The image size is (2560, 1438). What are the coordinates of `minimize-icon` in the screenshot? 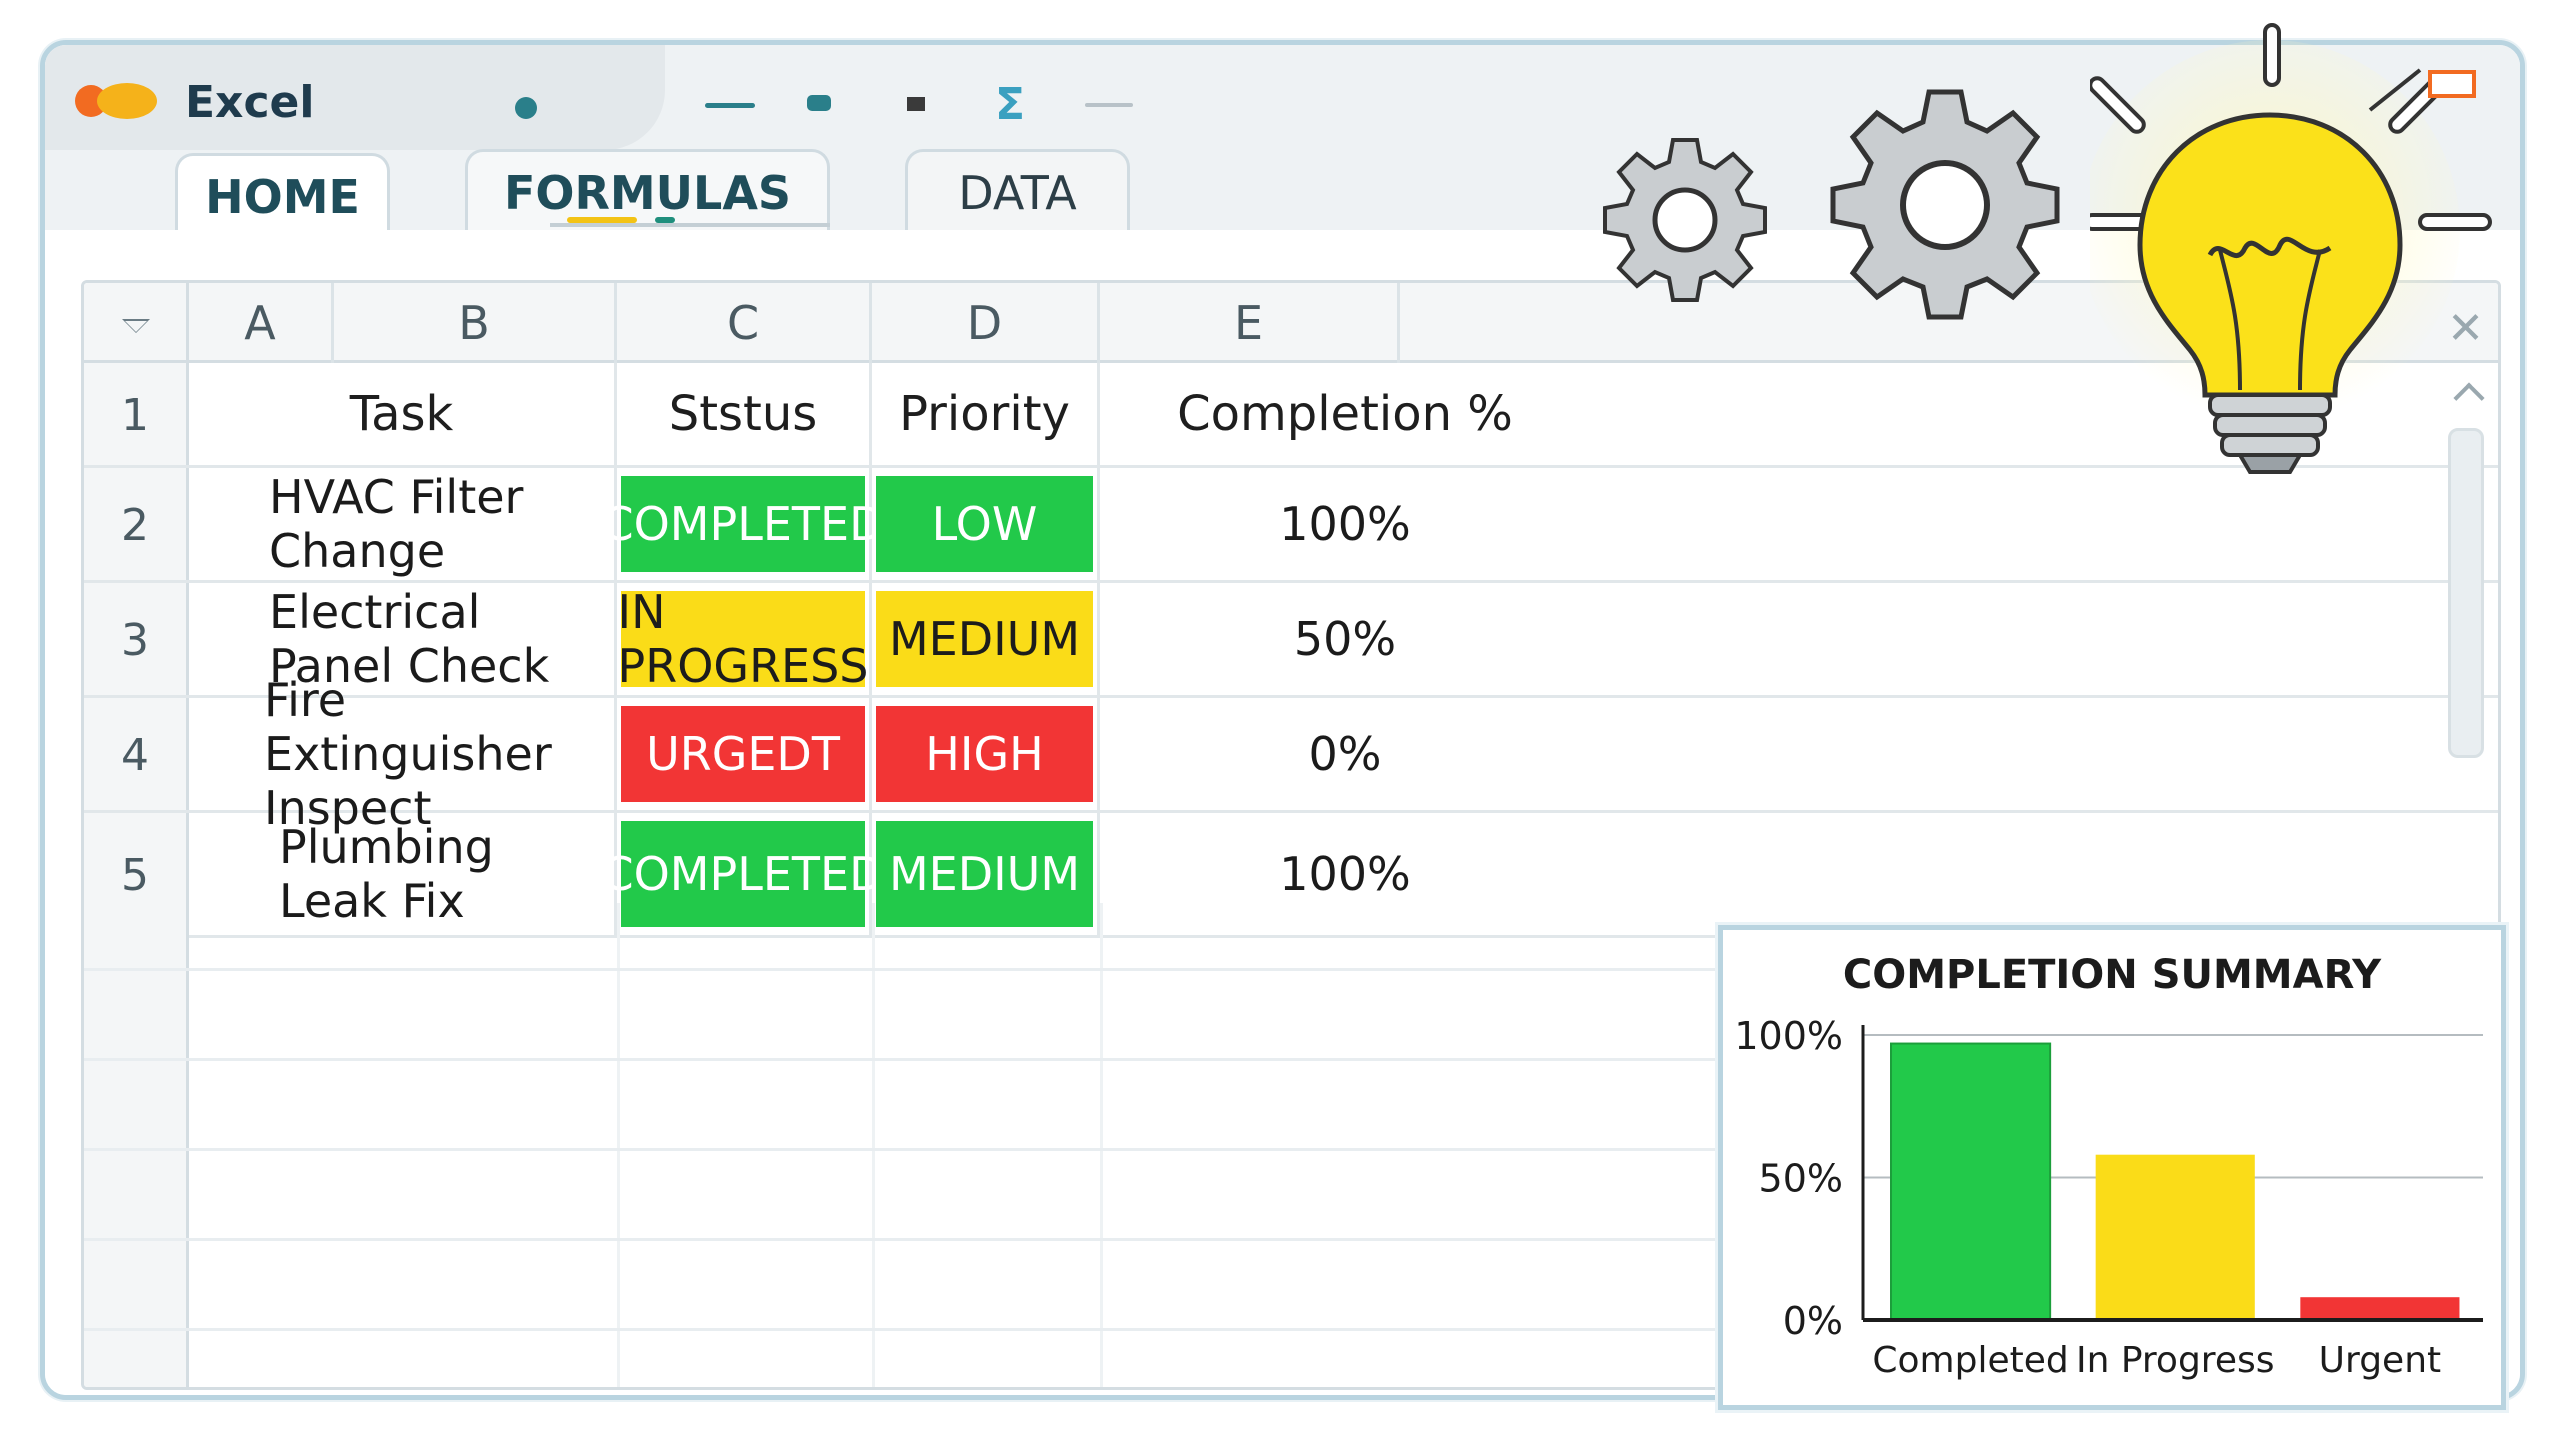 It's located at (730, 105).